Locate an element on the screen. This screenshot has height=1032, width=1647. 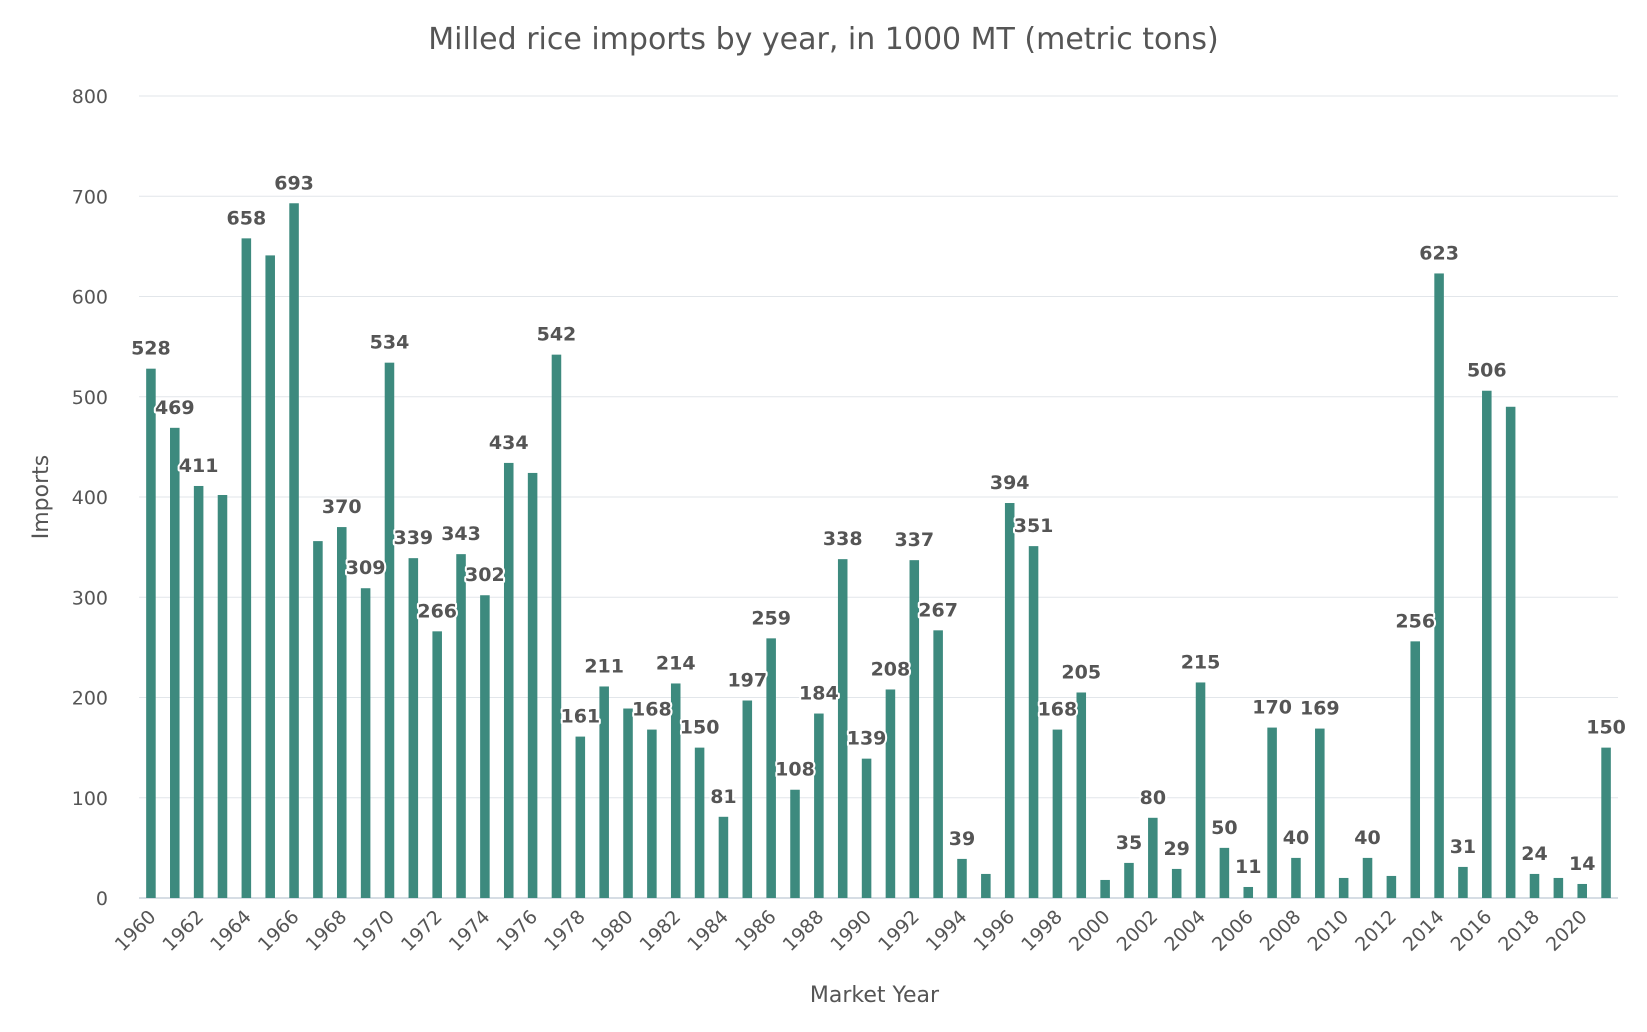
data-label: 506 is located at coordinates (1487, 371).